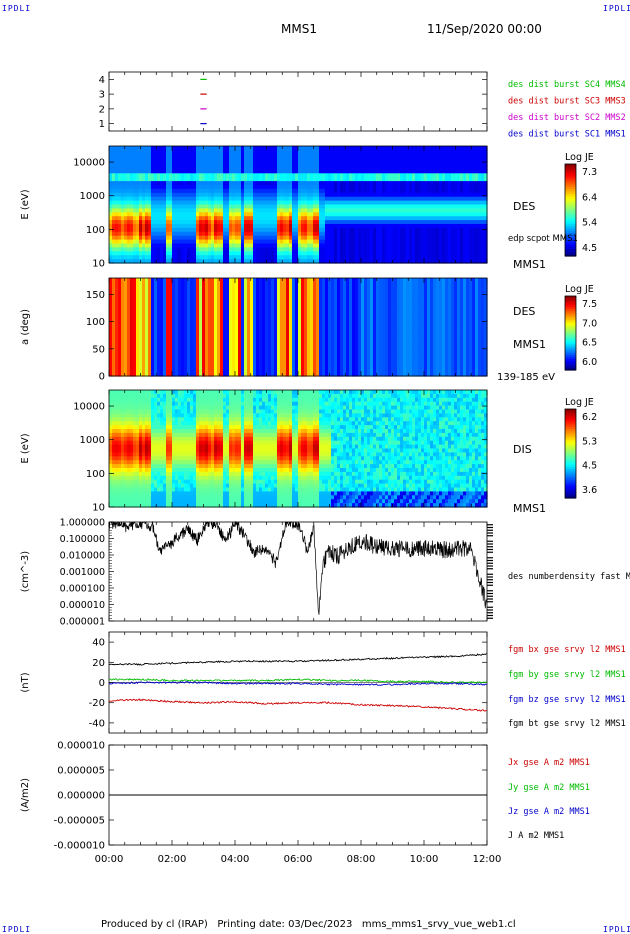 The width and height of the screenshot is (630, 934). I want to click on dis_energy-heatmap, so click(298, 449).